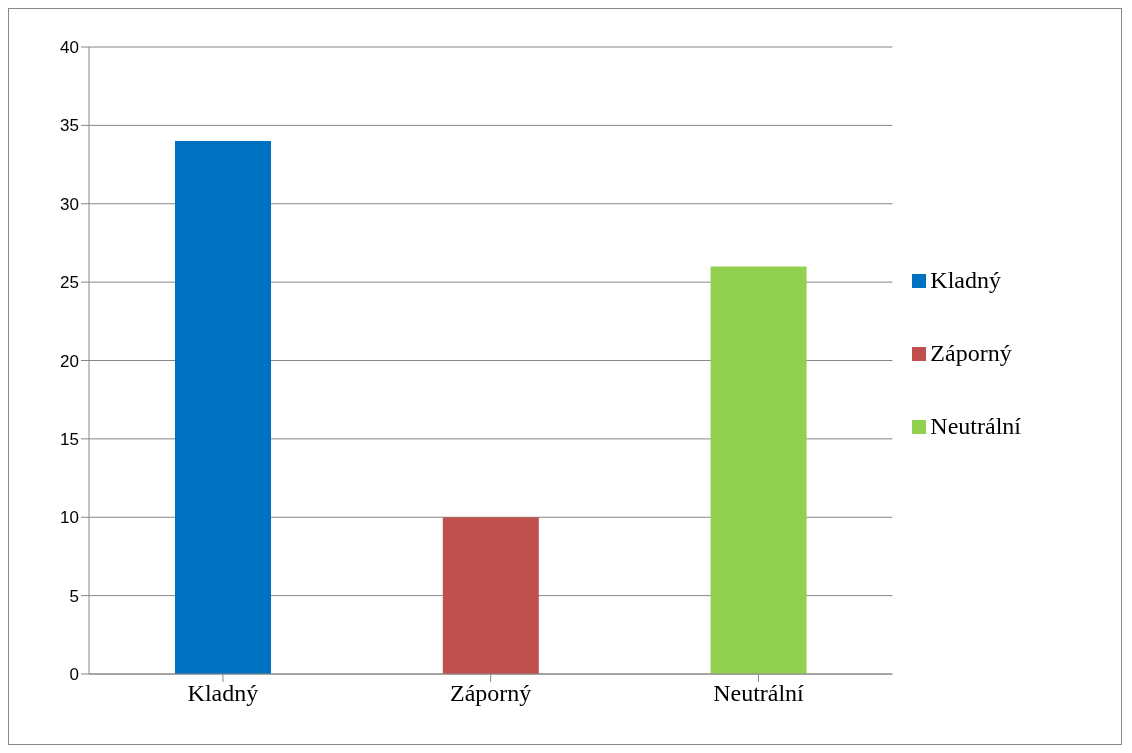  Describe the element at coordinates (223, 693) in the screenshot. I see `x-tick-label: Kladný` at that location.